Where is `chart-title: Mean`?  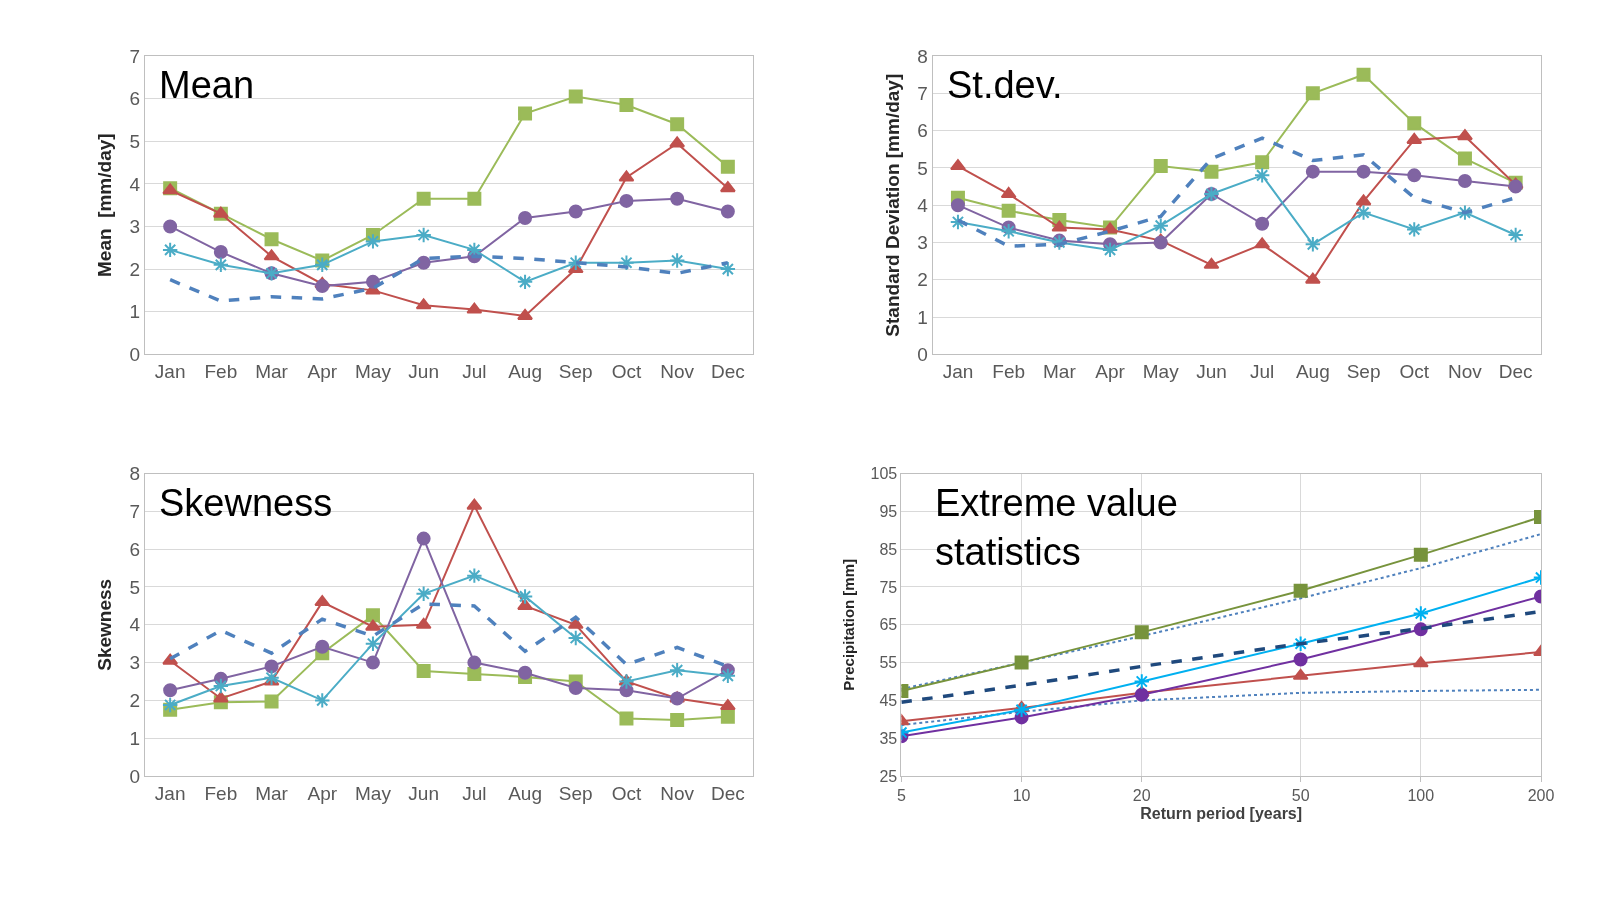 chart-title: Mean is located at coordinates (207, 85).